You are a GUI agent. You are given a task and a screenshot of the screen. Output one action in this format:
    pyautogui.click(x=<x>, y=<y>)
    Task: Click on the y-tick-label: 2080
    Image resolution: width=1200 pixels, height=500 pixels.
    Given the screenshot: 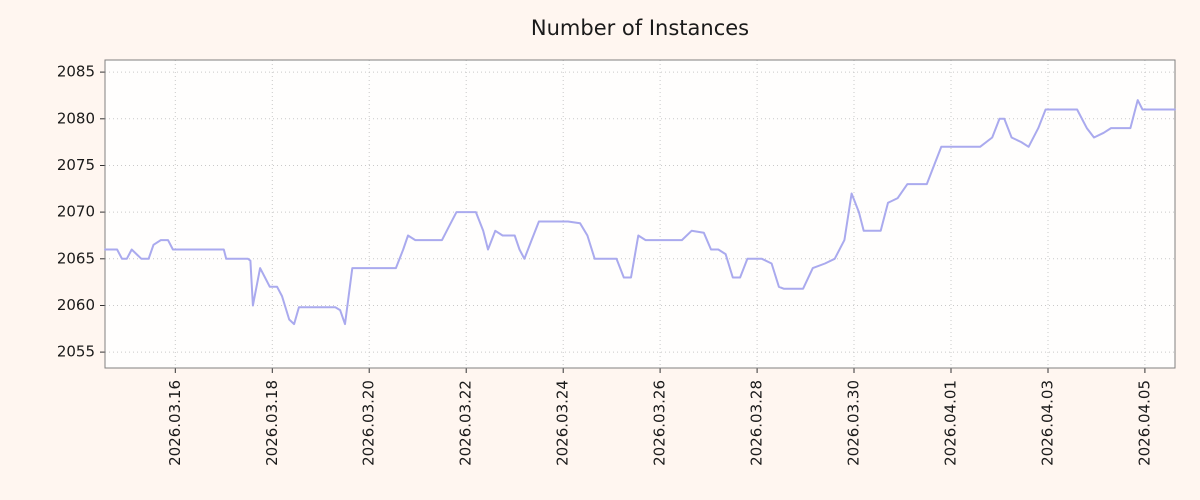 What is the action you would take?
    pyautogui.click(x=76, y=118)
    